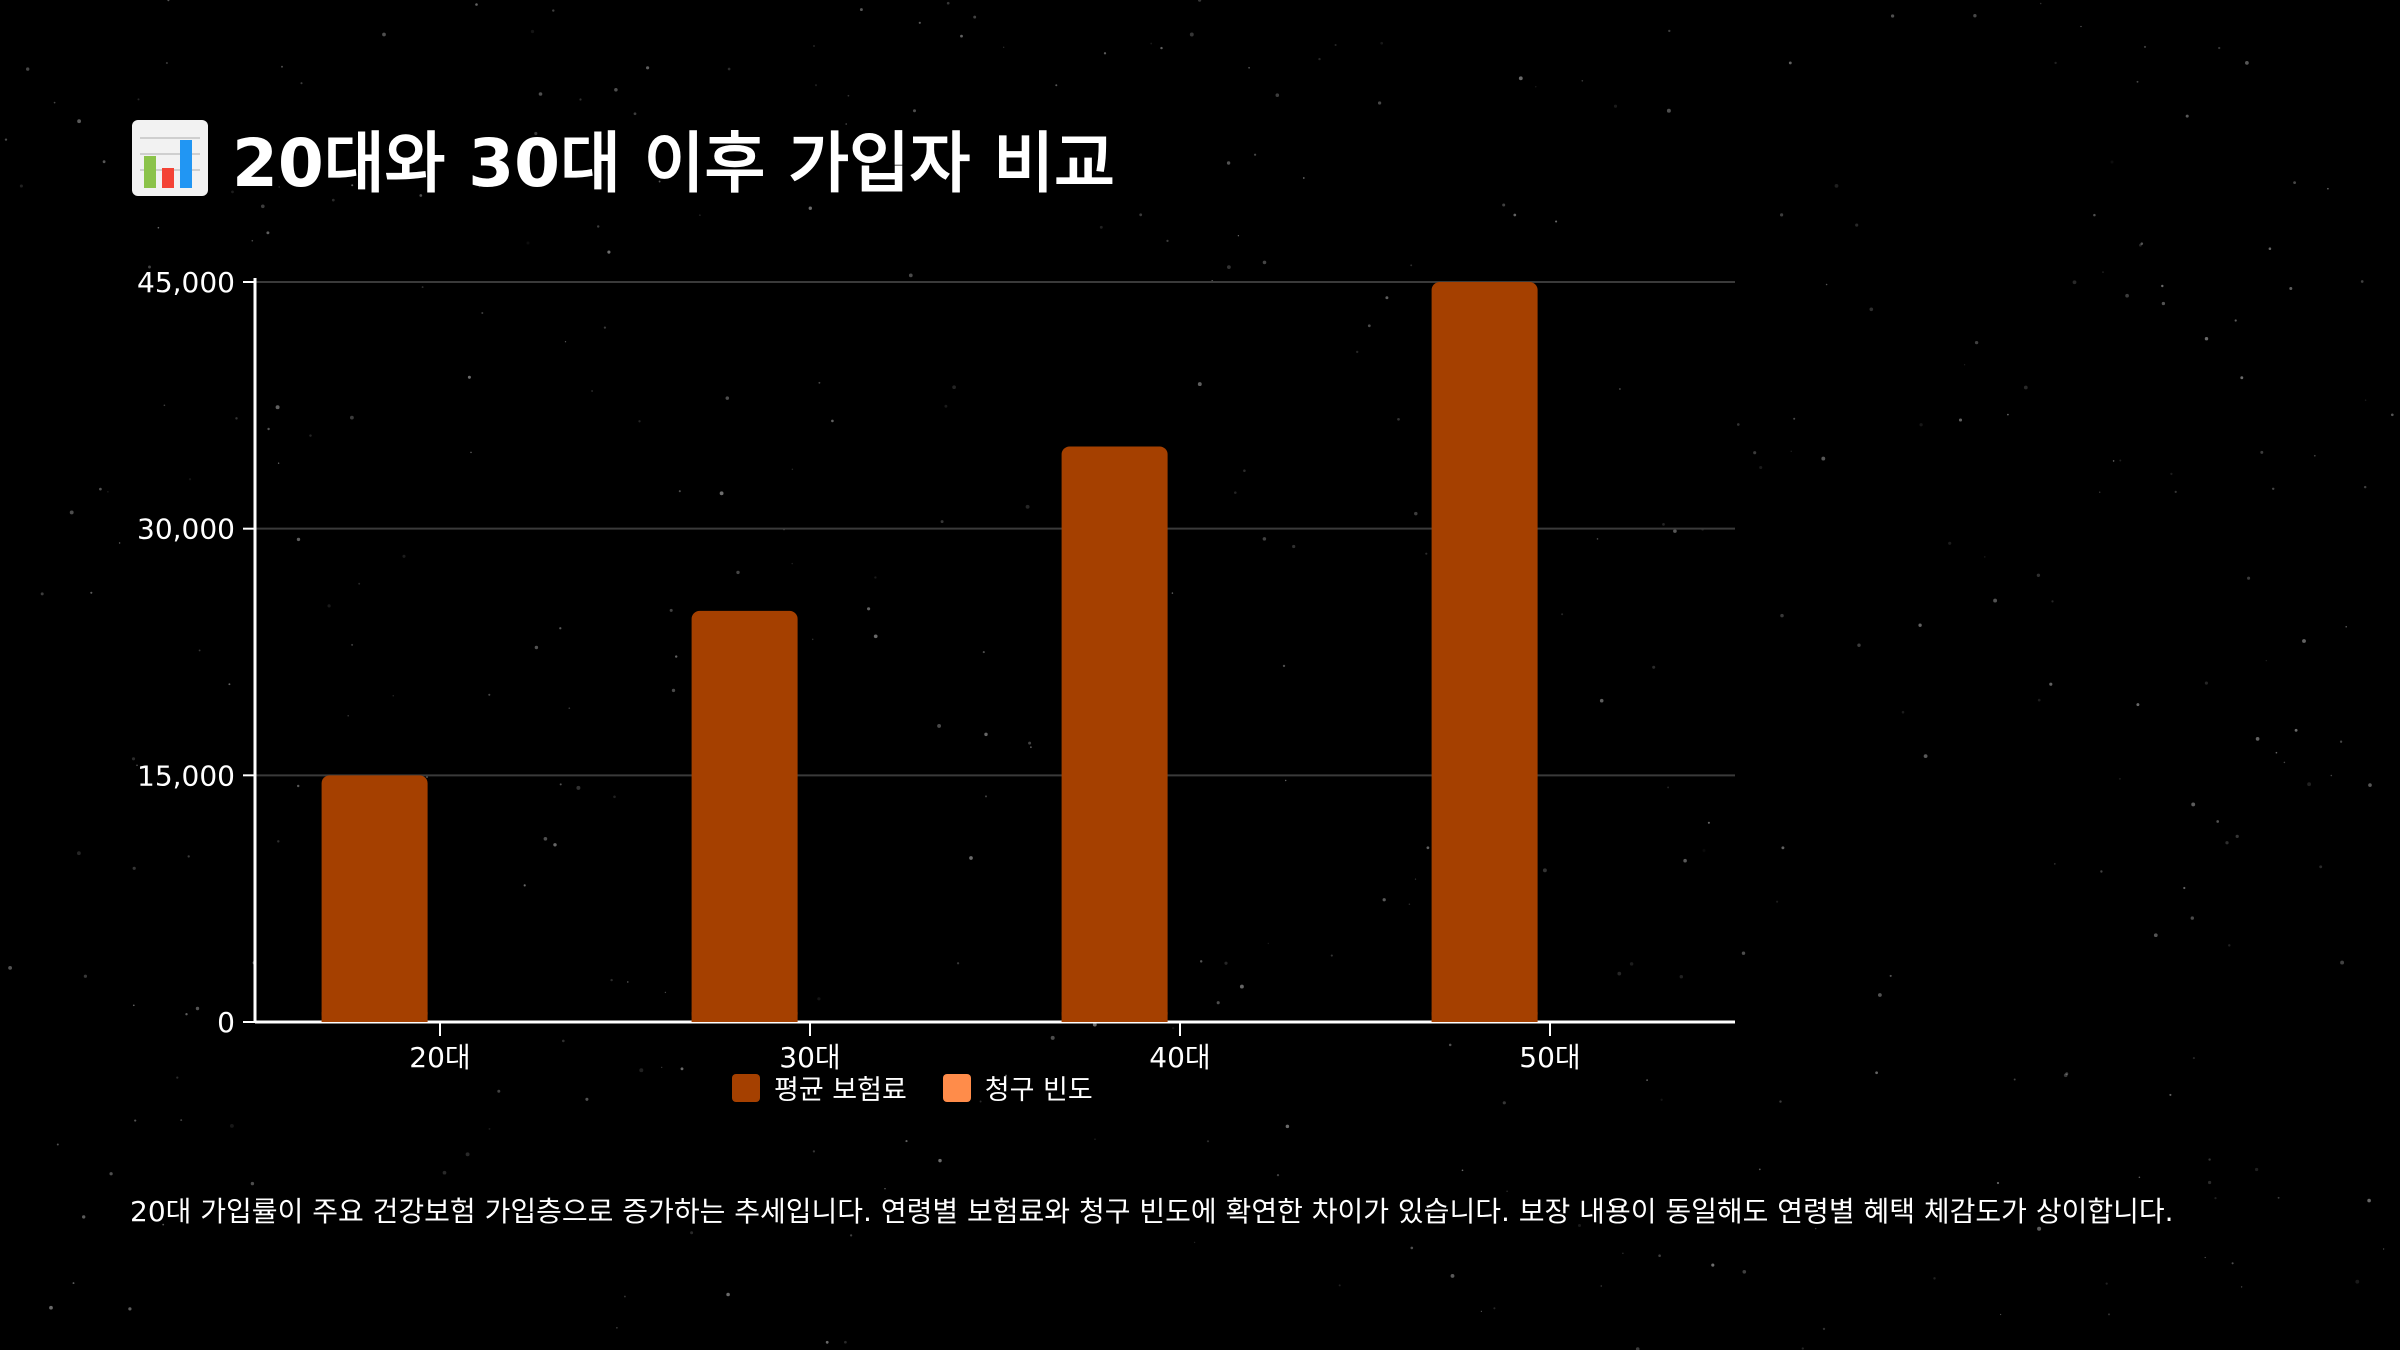  What do you see at coordinates (673, 163) in the screenshot?
I see `page-title: 20대와 30대 이후 가입자 비교` at bounding box center [673, 163].